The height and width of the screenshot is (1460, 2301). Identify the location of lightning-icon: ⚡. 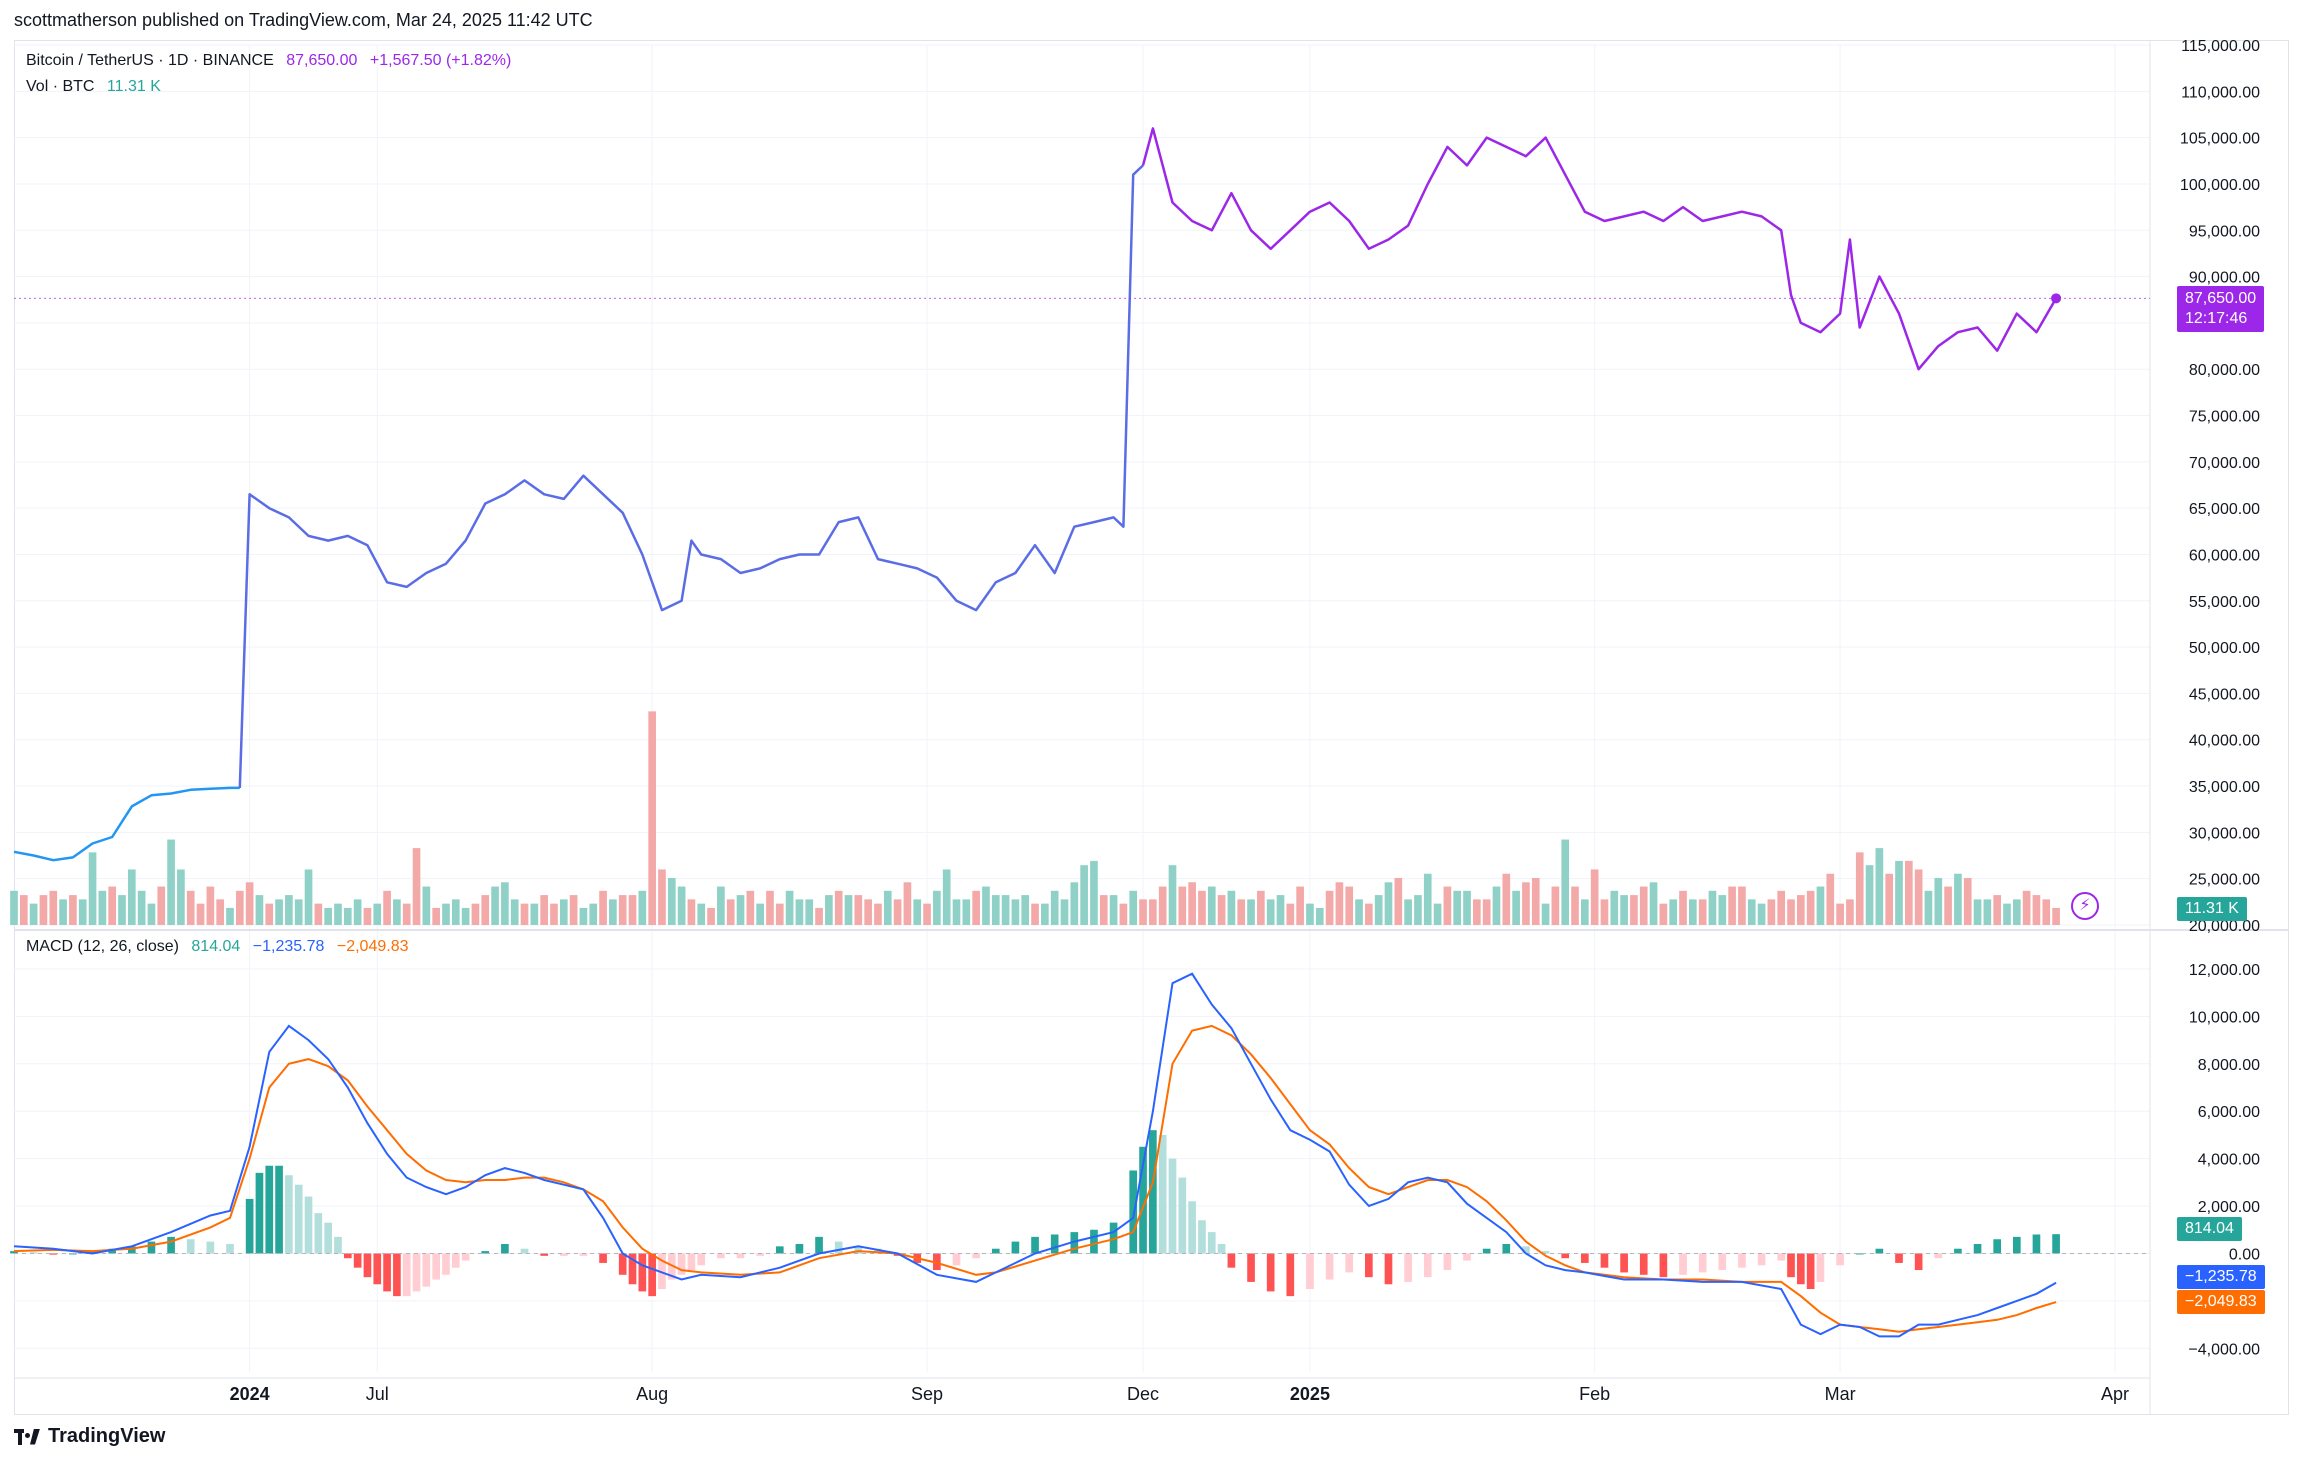
(2085, 906).